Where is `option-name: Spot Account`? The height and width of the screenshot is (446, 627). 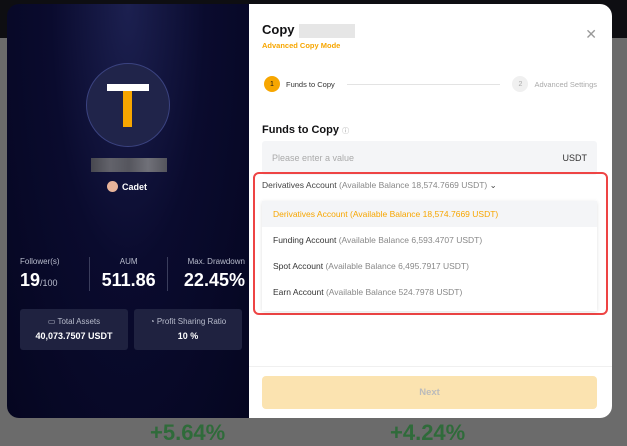
option-name: Spot Account is located at coordinates (298, 266).